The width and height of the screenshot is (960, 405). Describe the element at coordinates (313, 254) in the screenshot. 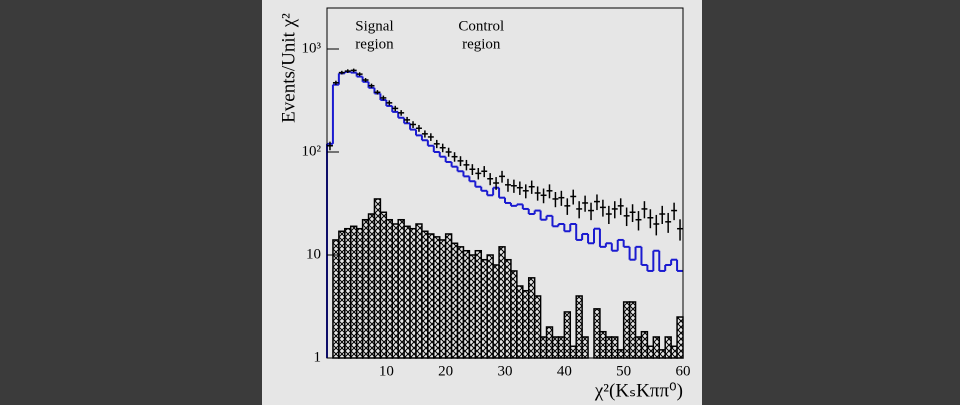

I see `y-tick-label: 10` at that location.